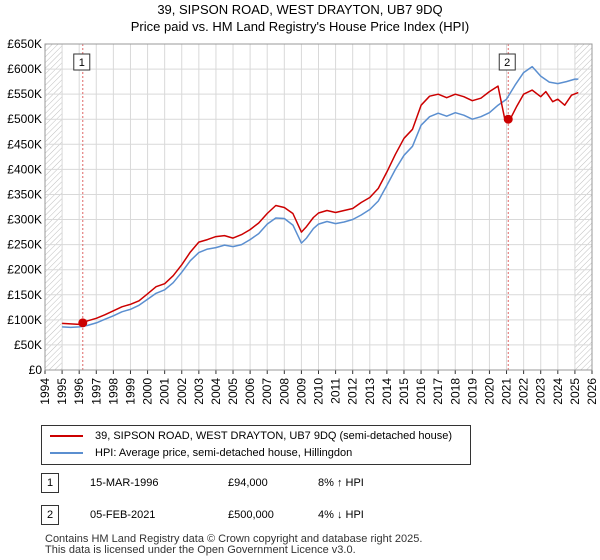 The image size is (600, 560). What do you see at coordinates (79, 391) in the screenshot?
I see `x-tick-label: 1996` at bounding box center [79, 391].